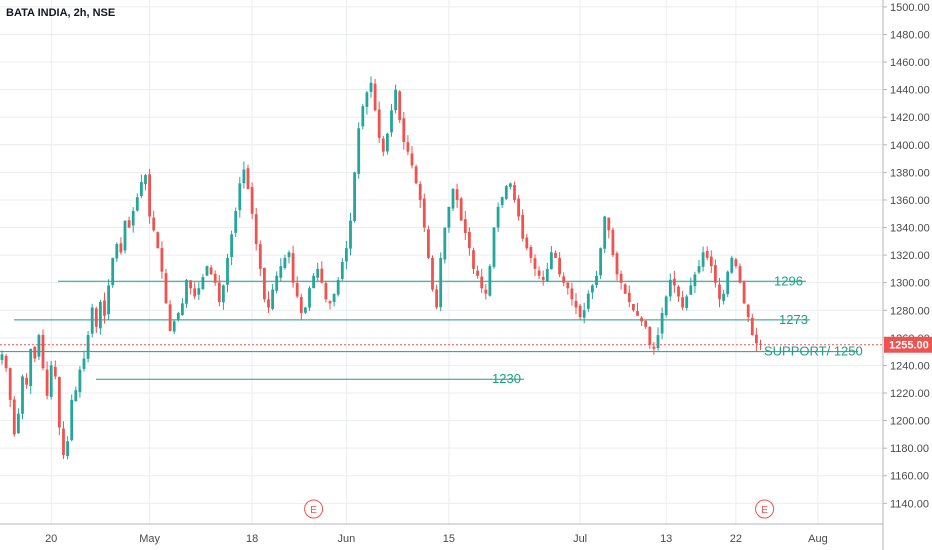 The height and width of the screenshot is (550, 932). I want to click on time-tick-label: 18, so click(252, 539).